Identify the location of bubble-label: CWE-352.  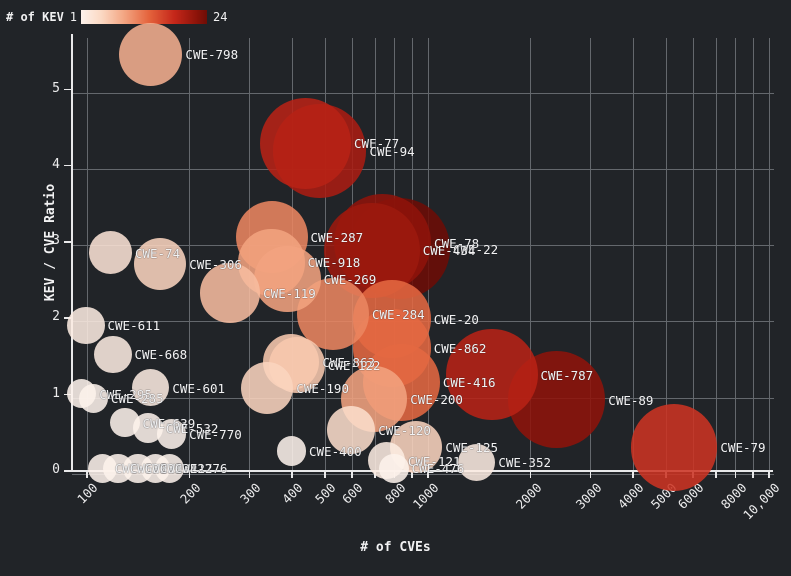
(525, 463).